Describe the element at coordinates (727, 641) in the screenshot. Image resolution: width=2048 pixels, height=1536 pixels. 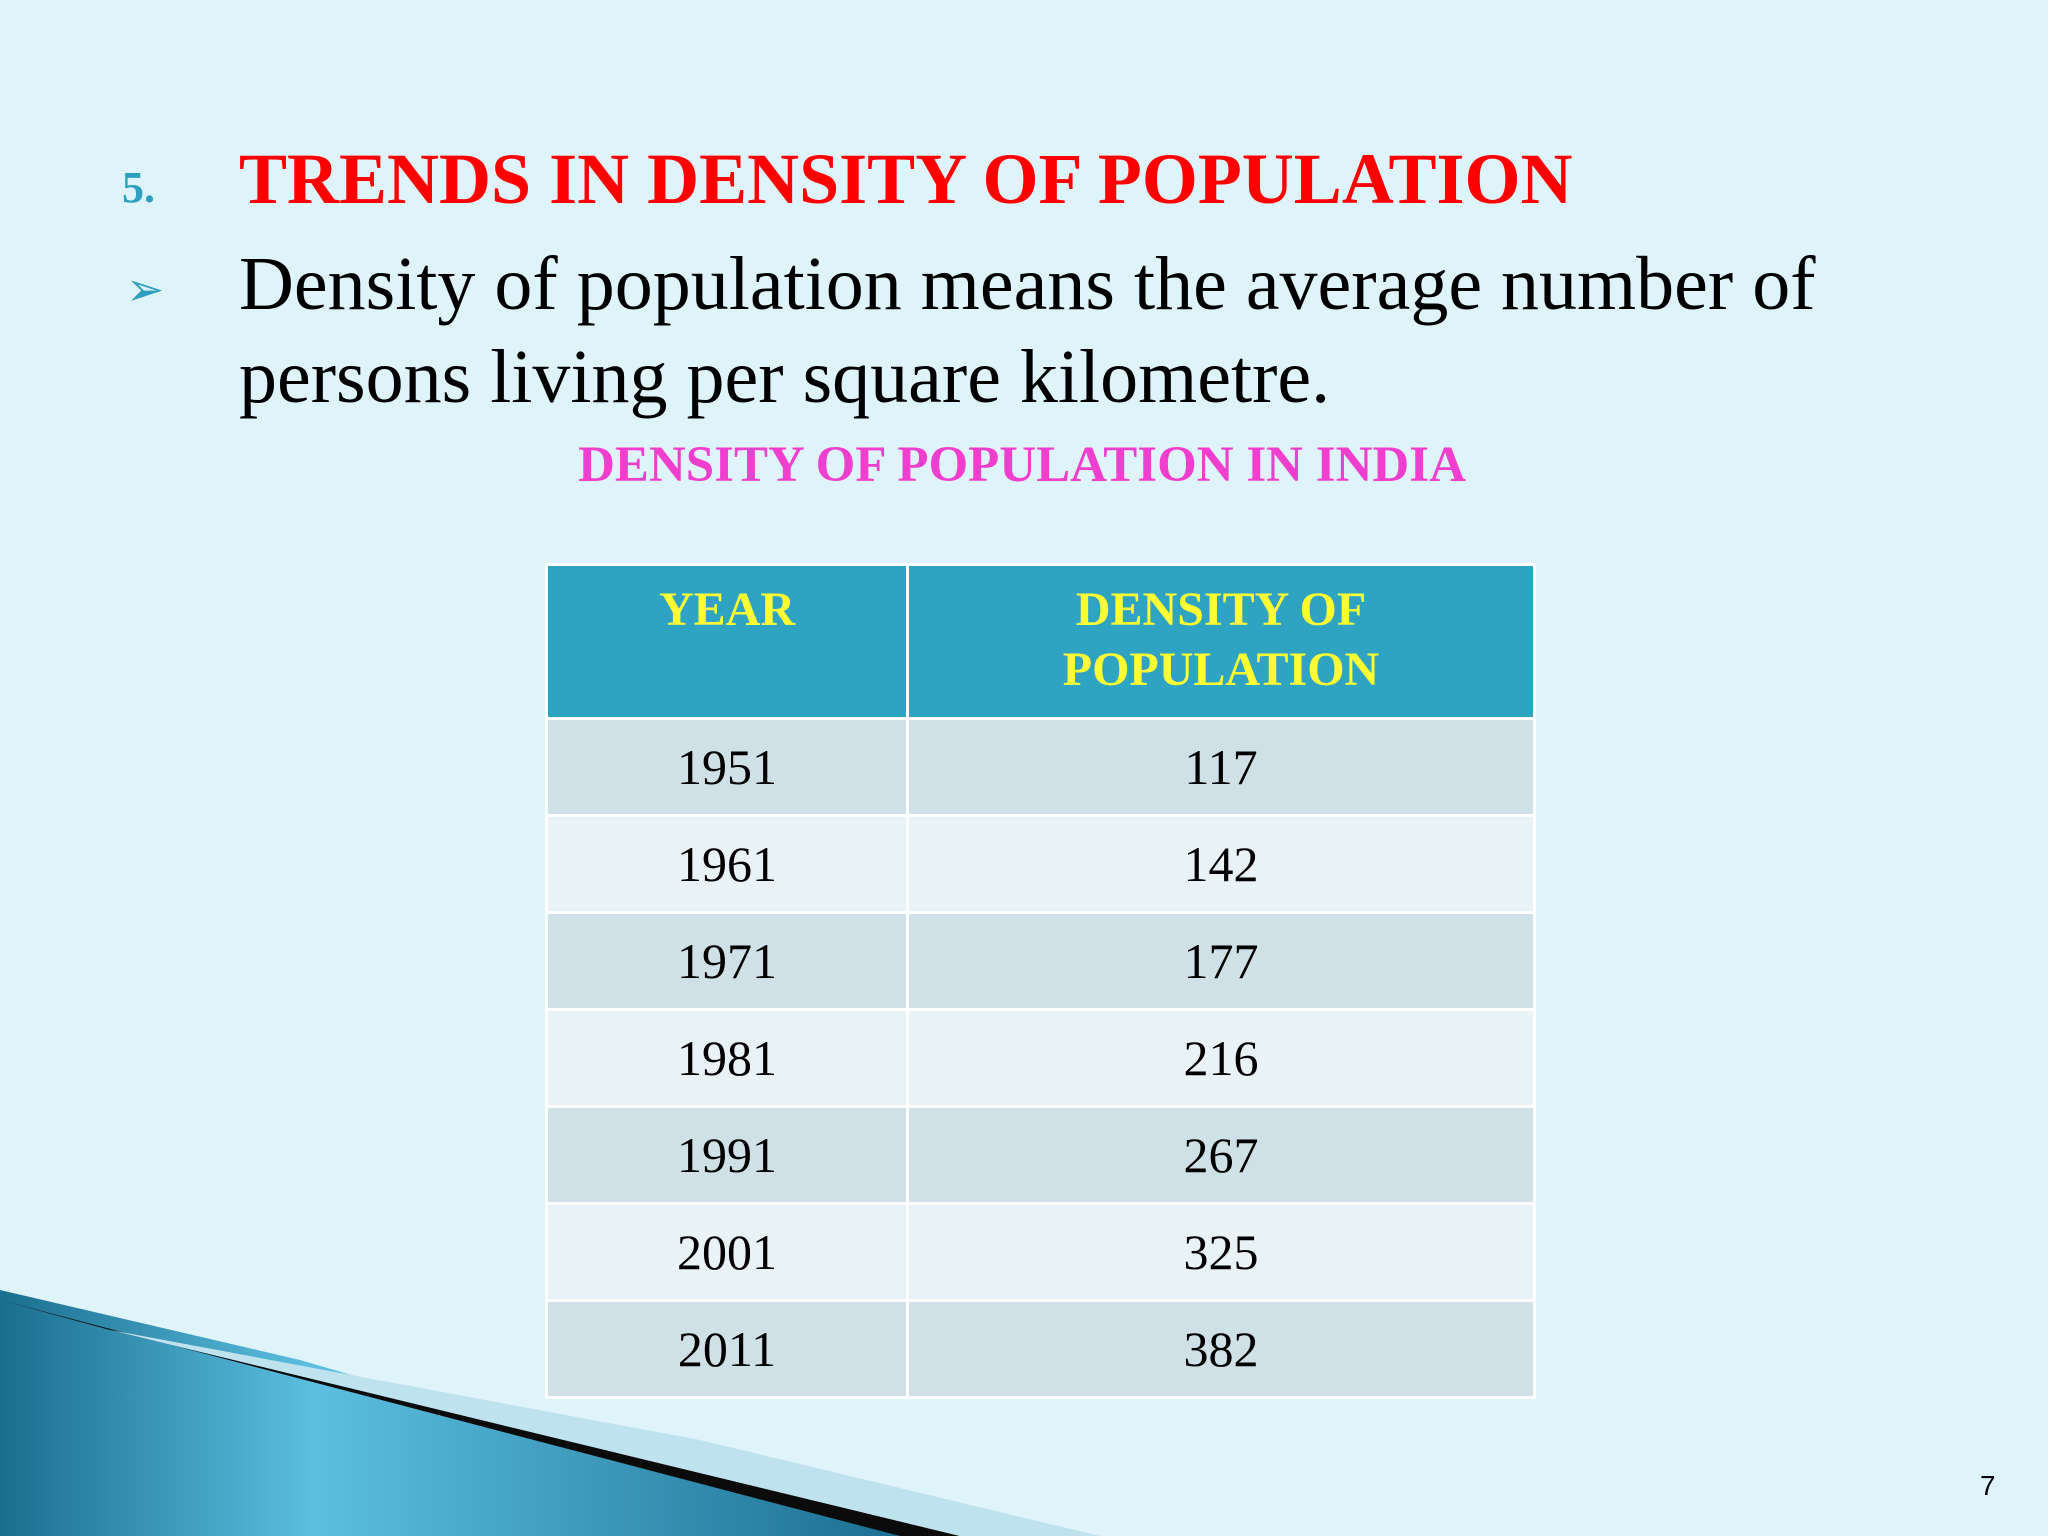
I see `header-cell: YEAR` at that location.